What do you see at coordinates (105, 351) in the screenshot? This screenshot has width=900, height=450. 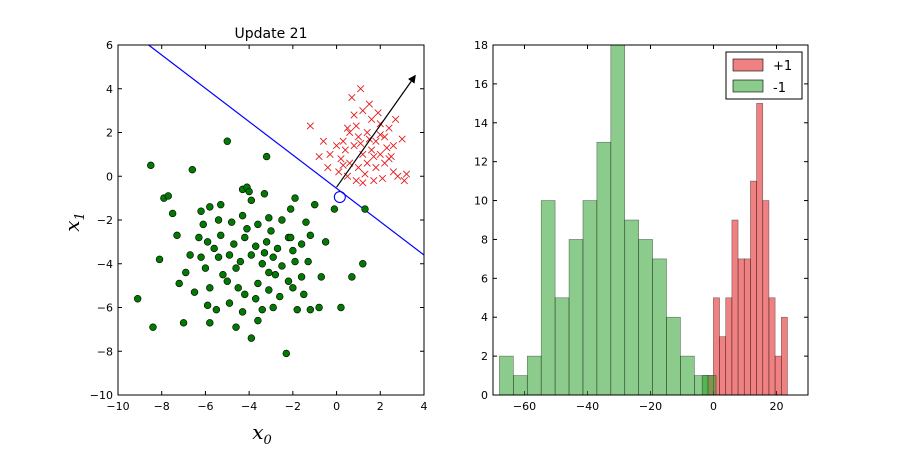 I see `y-tick-label: −8` at bounding box center [105, 351].